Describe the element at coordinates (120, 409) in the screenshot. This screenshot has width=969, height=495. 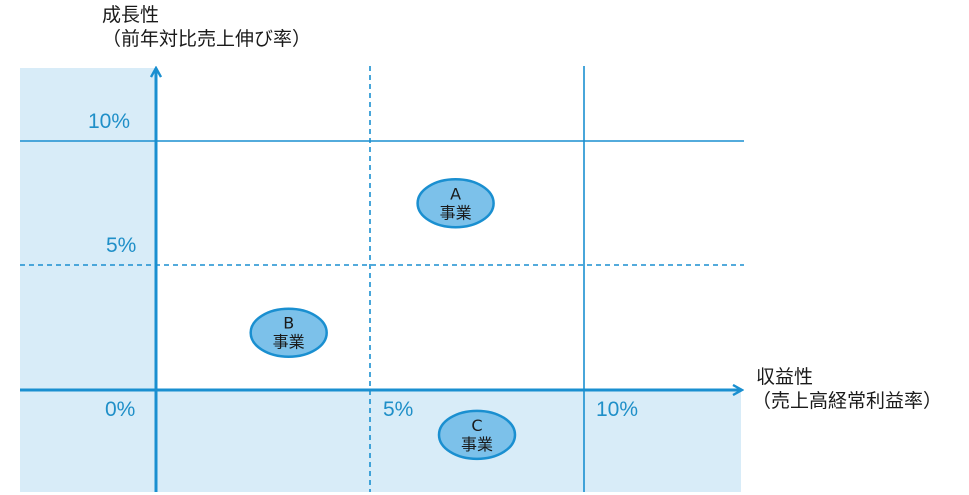
I see `tick-label-origin: 0%` at that location.